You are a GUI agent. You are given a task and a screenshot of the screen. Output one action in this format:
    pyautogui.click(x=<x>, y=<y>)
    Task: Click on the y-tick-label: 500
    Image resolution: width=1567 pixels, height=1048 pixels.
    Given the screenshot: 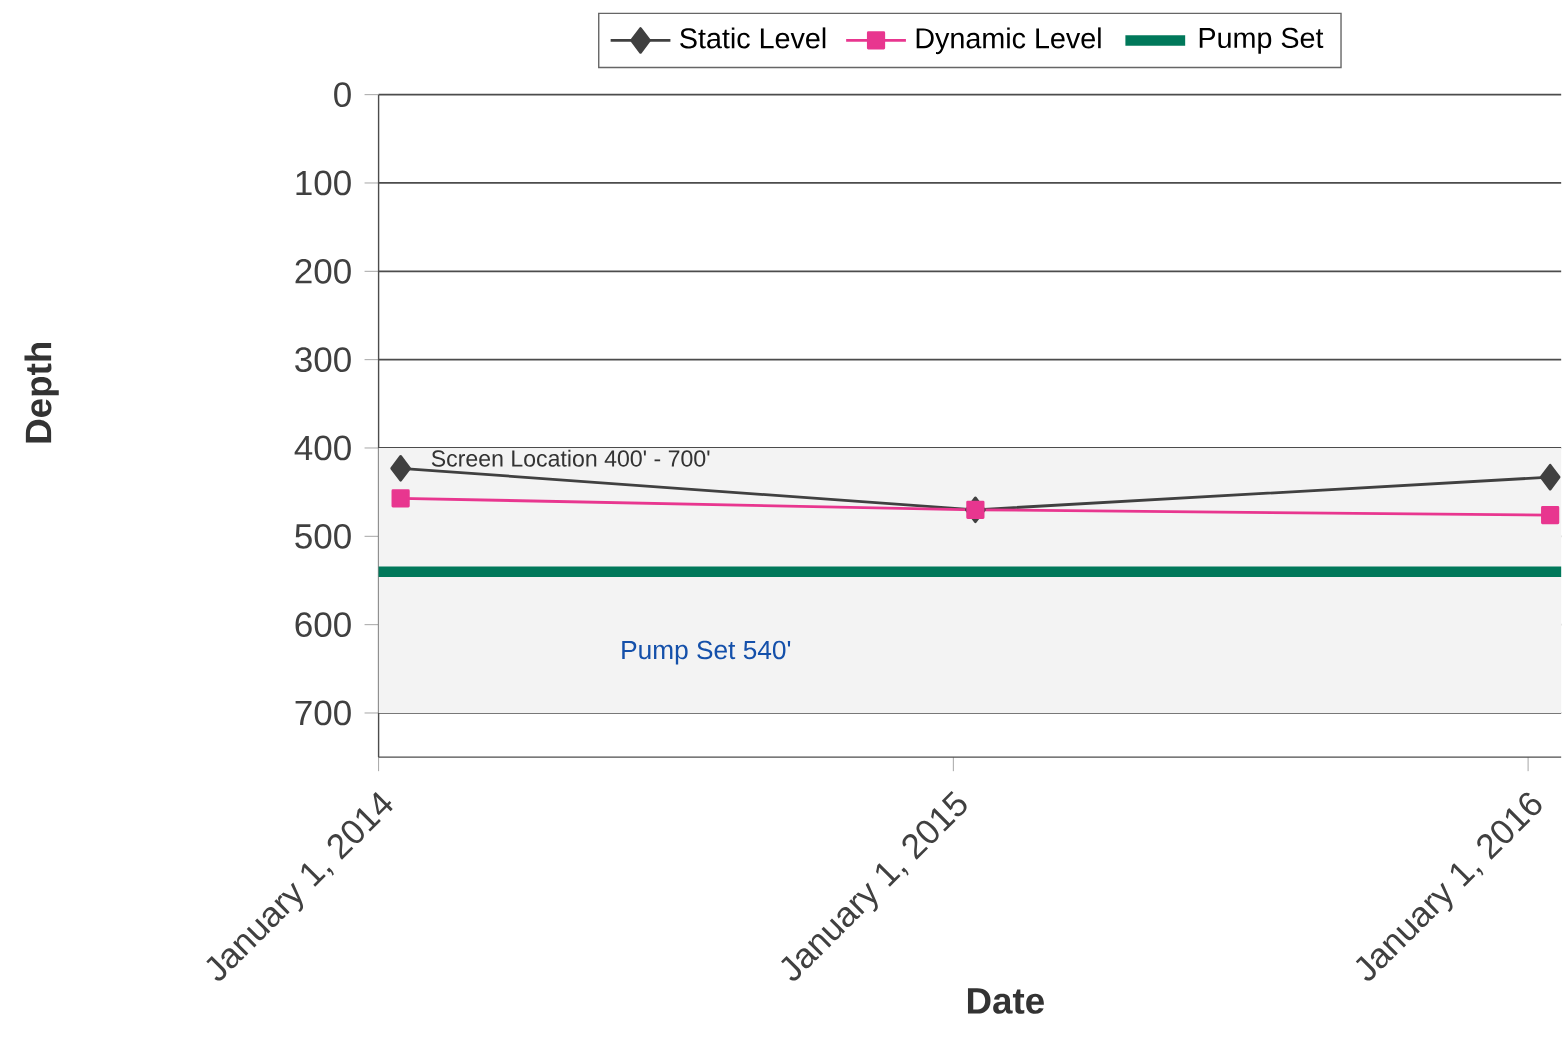 What is the action you would take?
    pyautogui.click(x=323, y=536)
    